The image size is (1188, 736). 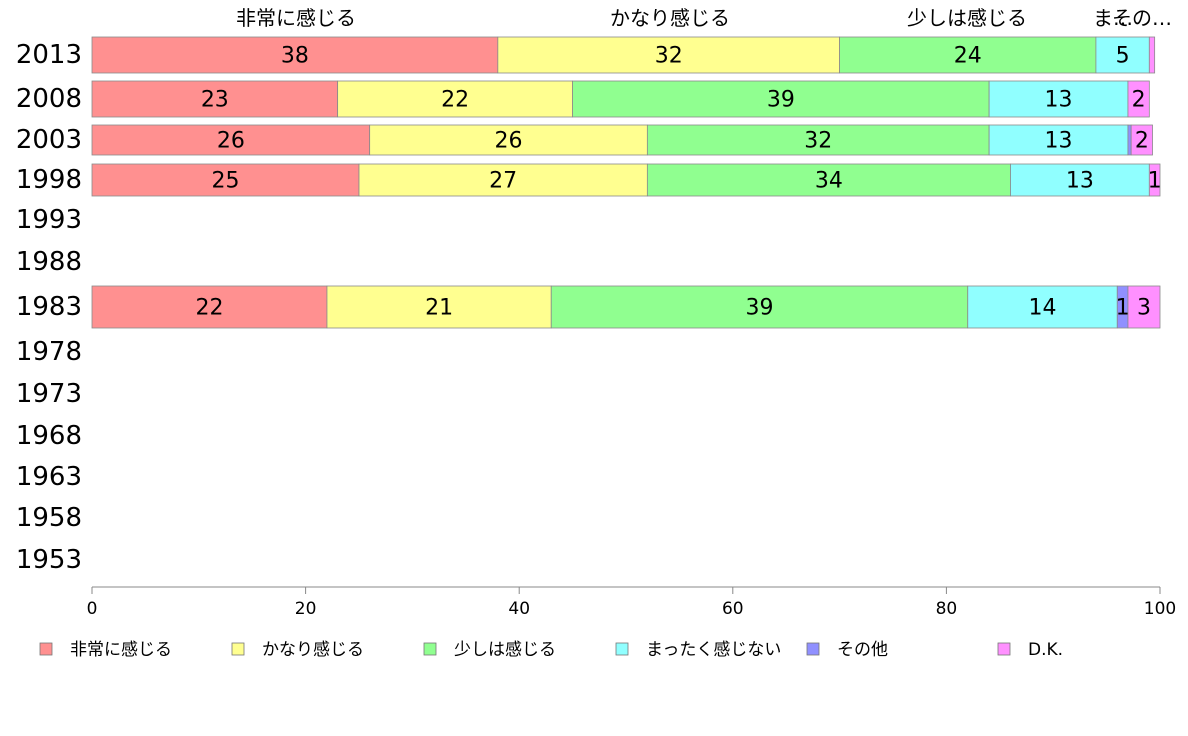 I want to click on data-label-1998-6: 1, so click(x=1155, y=181).